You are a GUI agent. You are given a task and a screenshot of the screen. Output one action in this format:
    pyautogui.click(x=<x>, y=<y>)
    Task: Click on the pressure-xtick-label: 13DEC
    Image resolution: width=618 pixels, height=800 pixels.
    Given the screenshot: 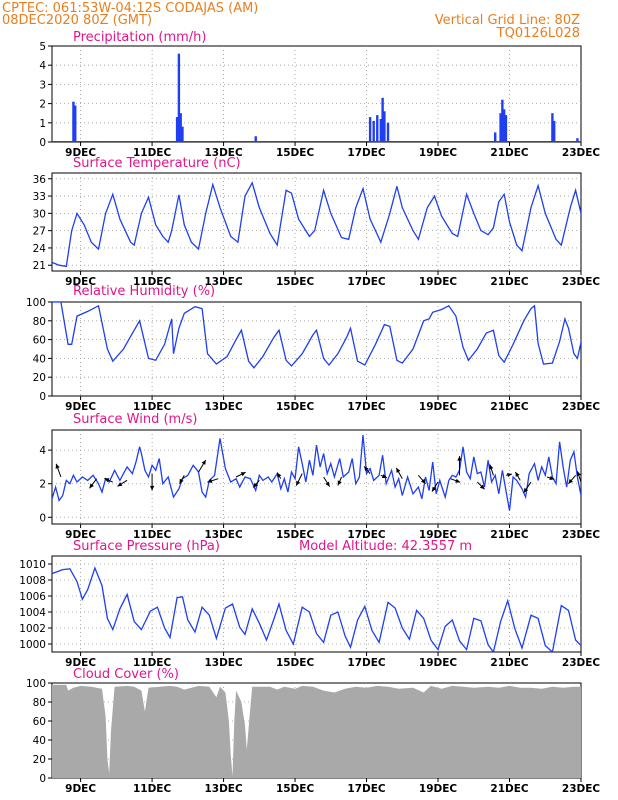 What is the action you would take?
    pyautogui.click(x=223, y=663)
    